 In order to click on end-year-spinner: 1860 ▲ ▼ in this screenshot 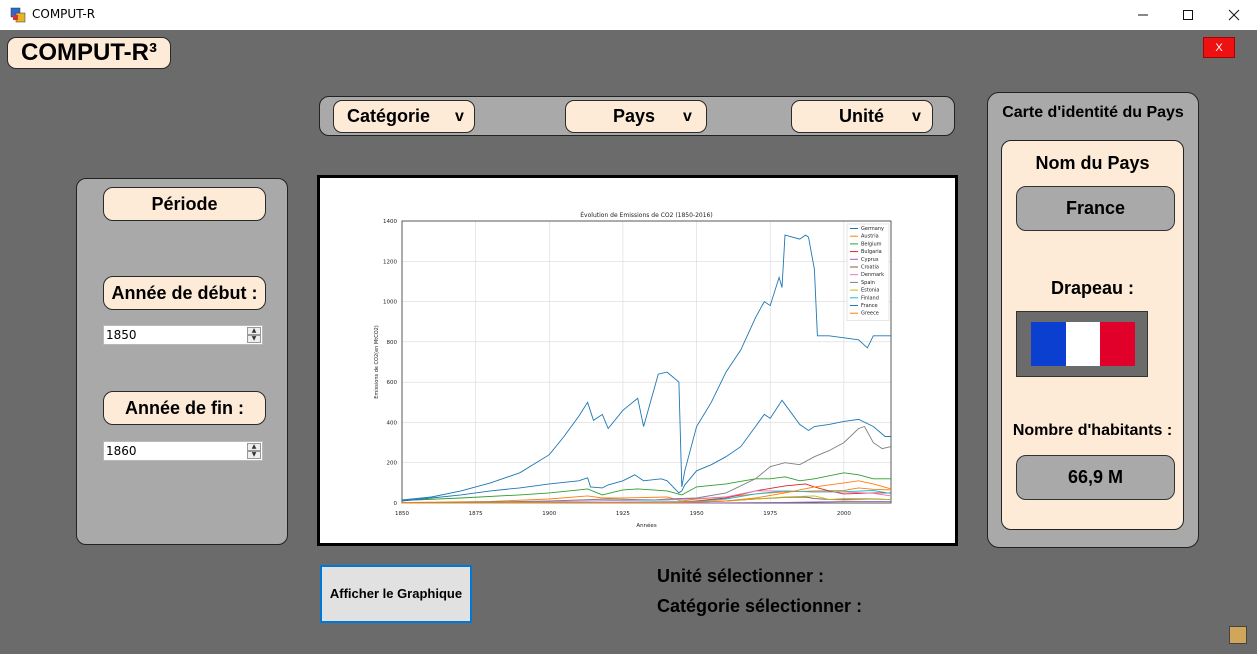, I will do `click(183, 451)`.